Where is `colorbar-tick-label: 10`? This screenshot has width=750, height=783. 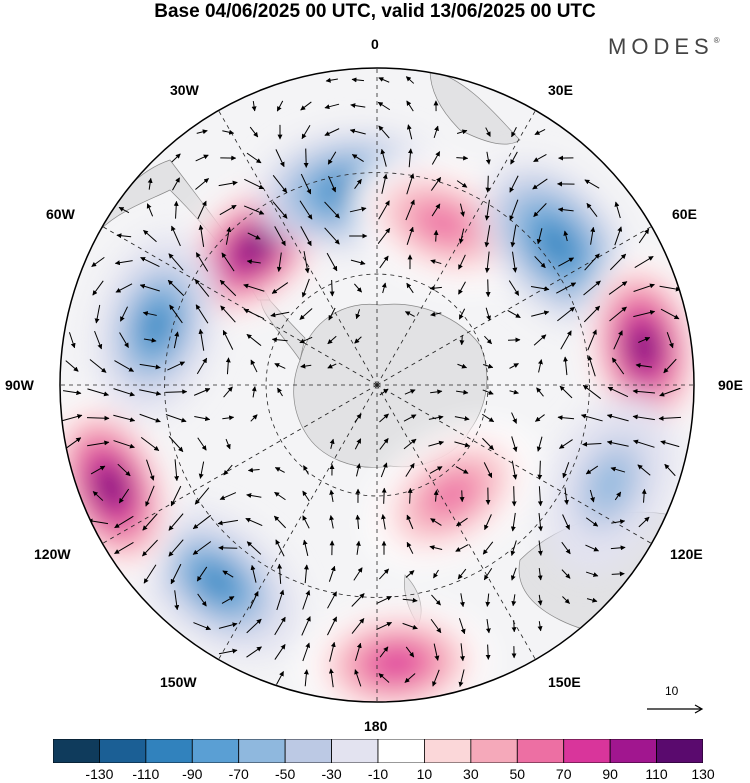
colorbar-tick-label: 10 is located at coordinates (424, 774).